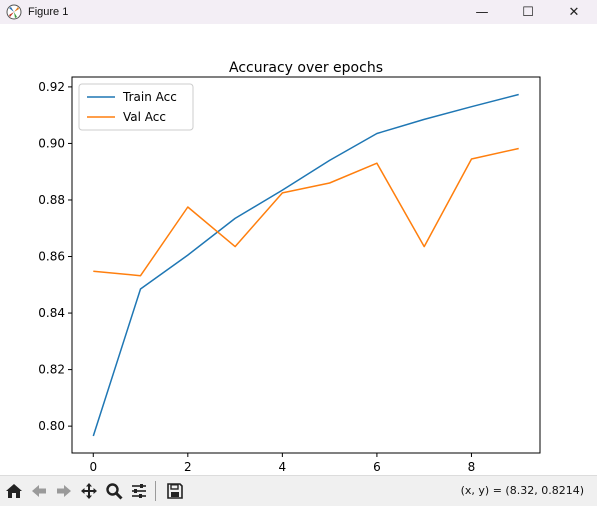 This screenshot has height=506, width=597. Describe the element at coordinates (188, 467) in the screenshot. I see `x-tick-label: 2` at that location.